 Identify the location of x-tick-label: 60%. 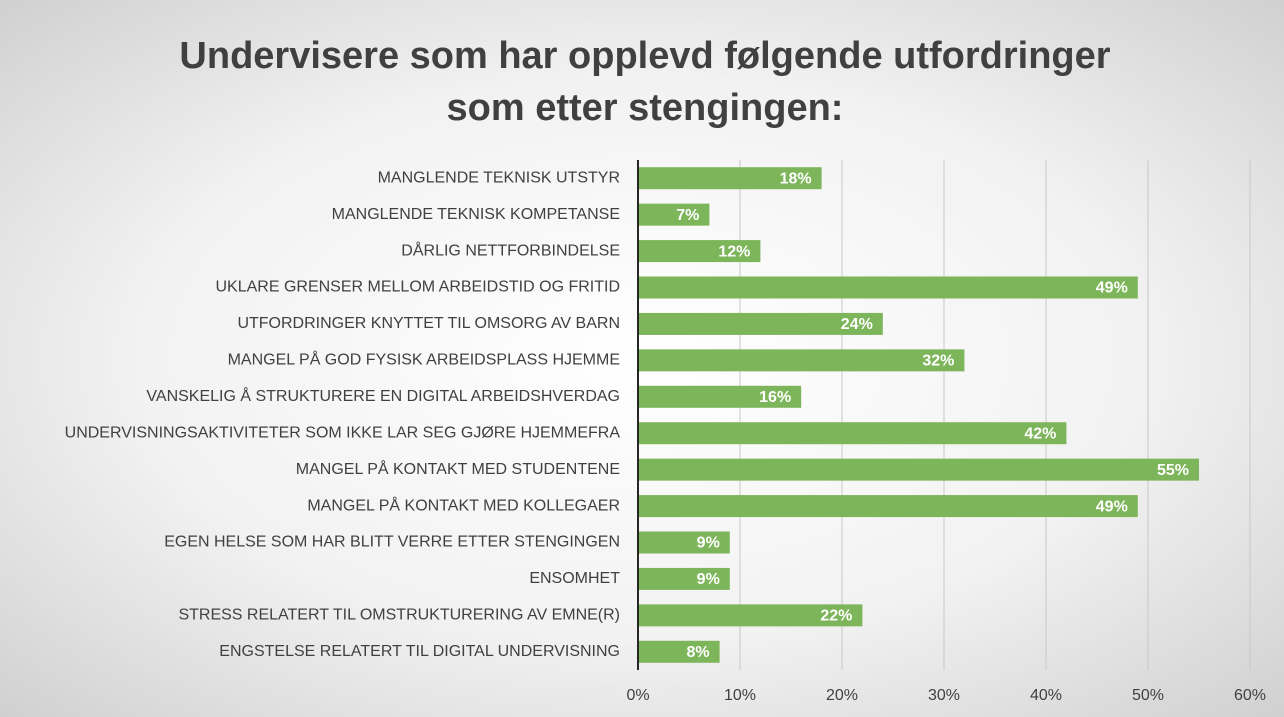
(1250, 695).